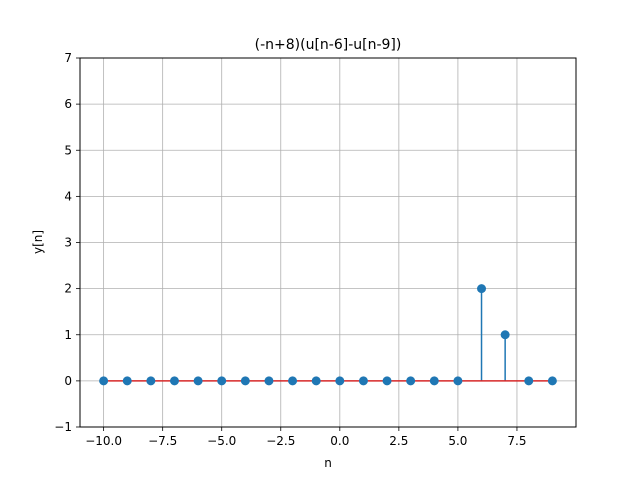 Image resolution: width=640 pixels, height=484 pixels. What do you see at coordinates (68, 104) in the screenshot?
I see `y-tick-label: 6` at bounding box center [68, 104].